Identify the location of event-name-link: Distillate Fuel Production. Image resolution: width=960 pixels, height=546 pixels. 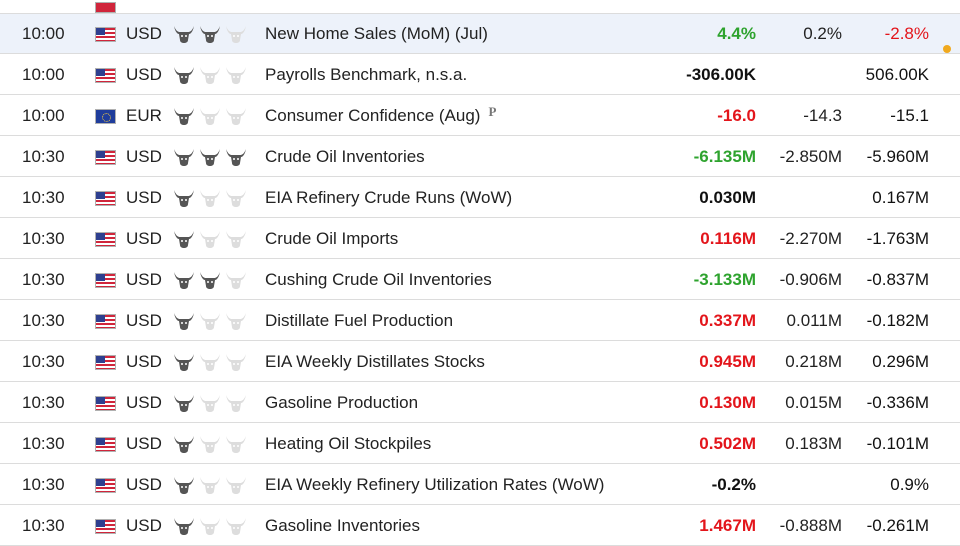
(359, 321).